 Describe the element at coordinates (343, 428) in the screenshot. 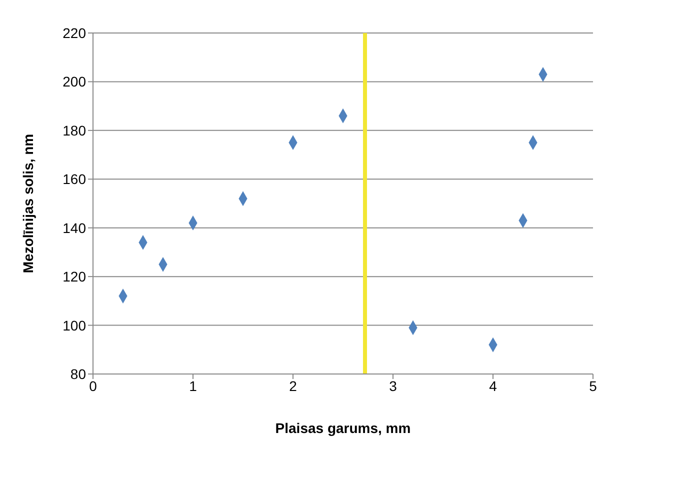

I see `x-axis-title: Plaisas garums, mm` at that location.